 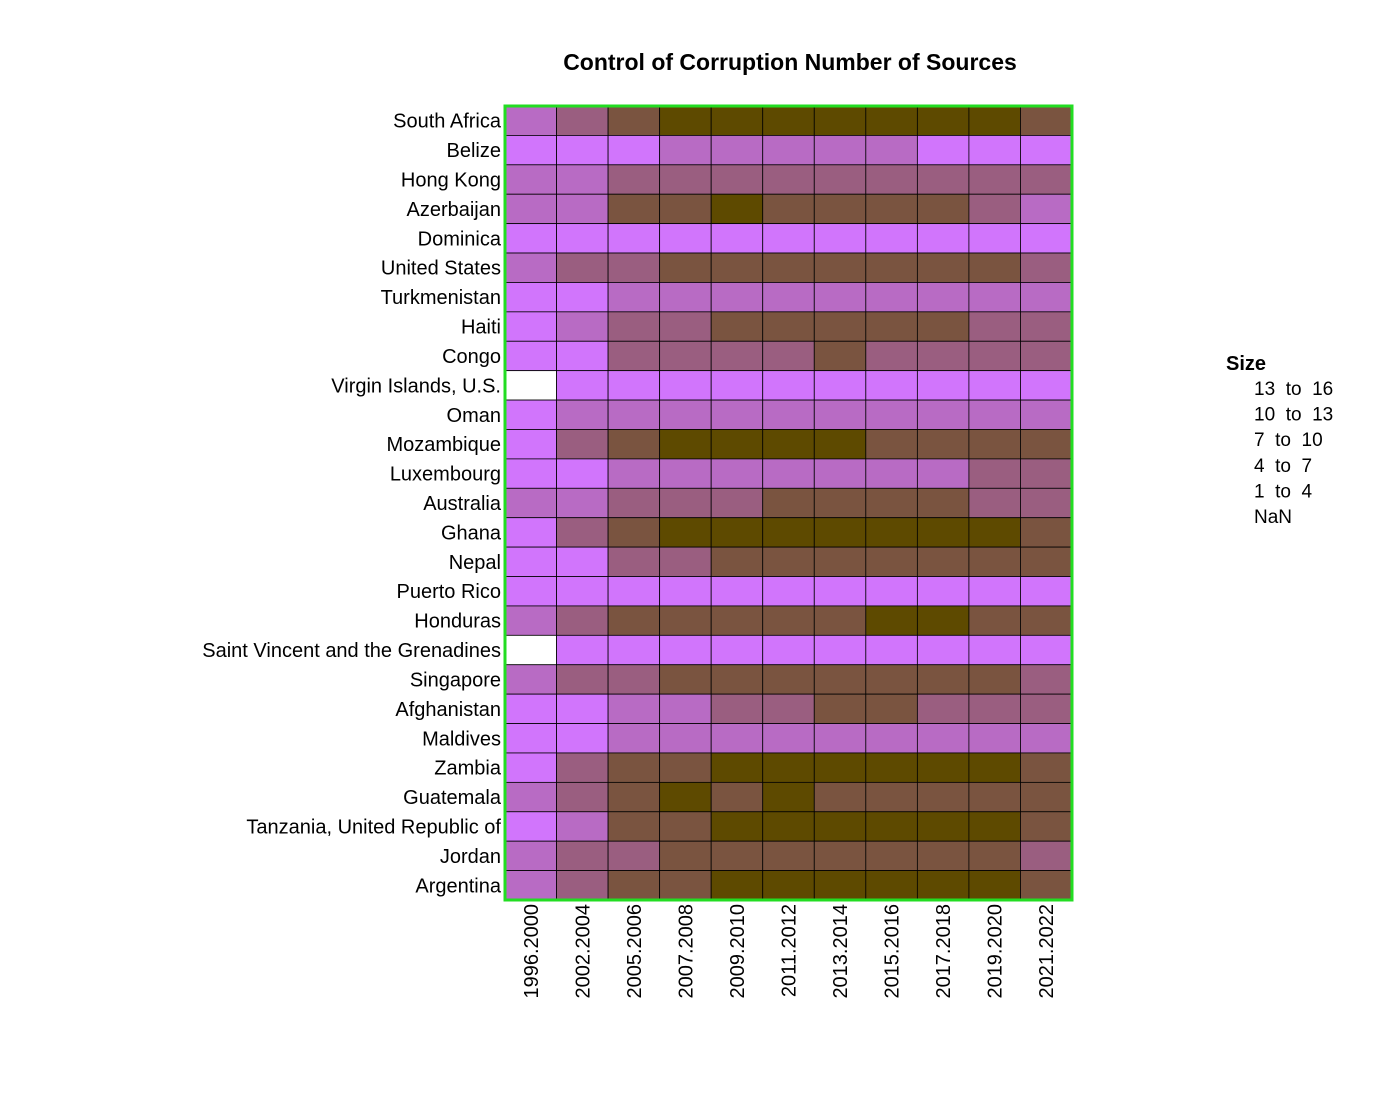 I want to click on row-label: Zambia, so click(x=468, y=769).